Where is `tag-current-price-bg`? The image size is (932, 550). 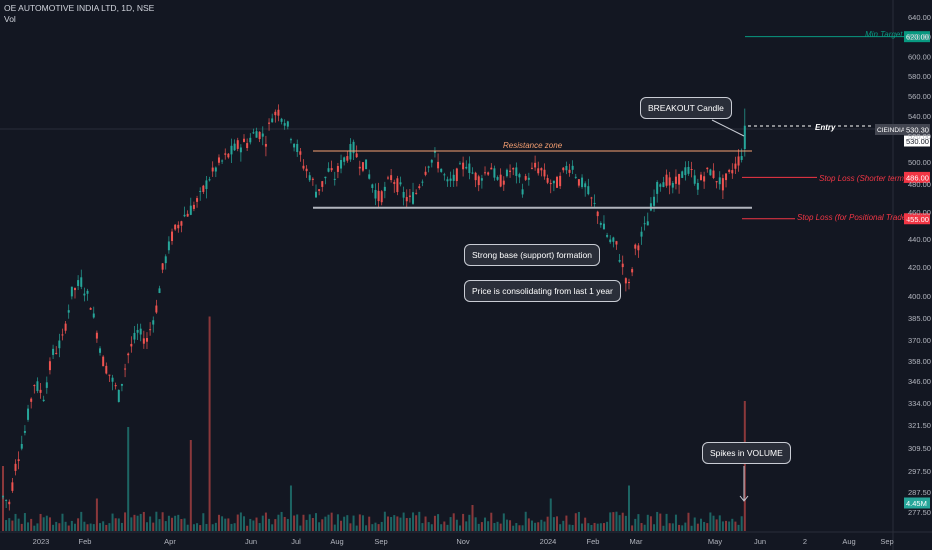 tag-current-price-bg is located at coordinates (917, 141).